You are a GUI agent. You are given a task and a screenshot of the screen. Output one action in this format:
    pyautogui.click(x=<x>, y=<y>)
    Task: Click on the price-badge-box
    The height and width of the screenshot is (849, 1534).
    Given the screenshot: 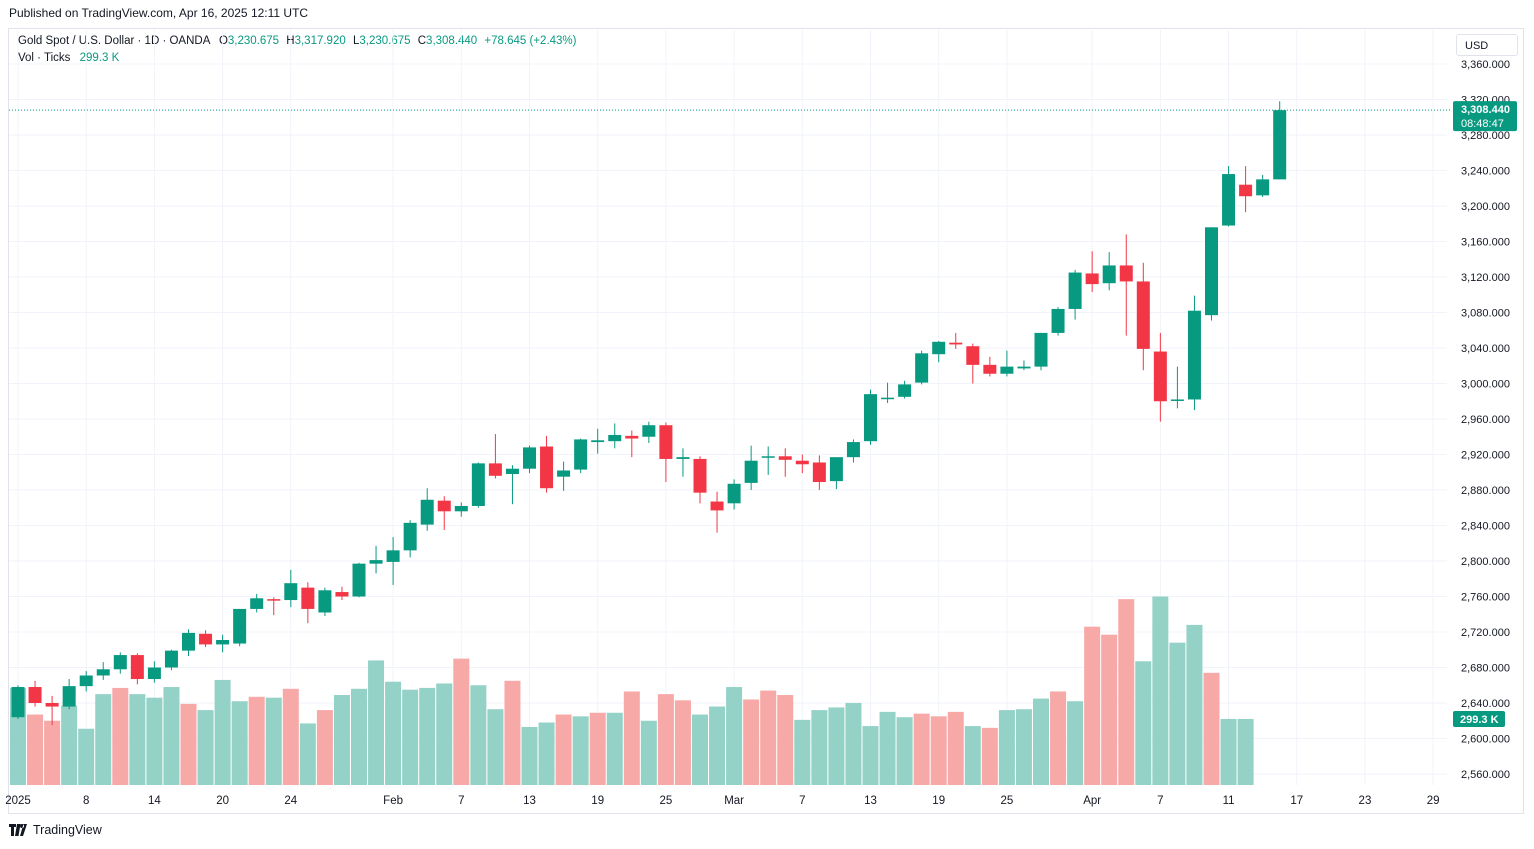 What is the action you would take?
    pyautogui.click(x=1485, y=116)
    